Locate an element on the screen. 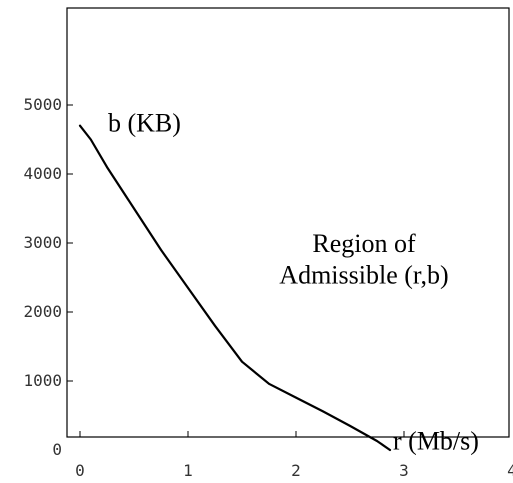 The height and width of the screenshot is (483, 513). annotation-label: b (KB) is located at coordinates (144, 122).